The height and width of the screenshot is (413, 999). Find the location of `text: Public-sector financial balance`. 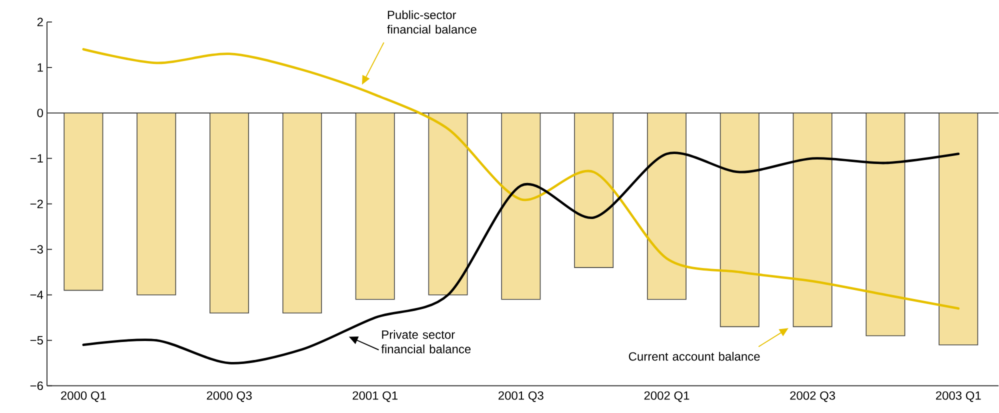

text: Public-sector financial balance is located at coordinates (431, 22).